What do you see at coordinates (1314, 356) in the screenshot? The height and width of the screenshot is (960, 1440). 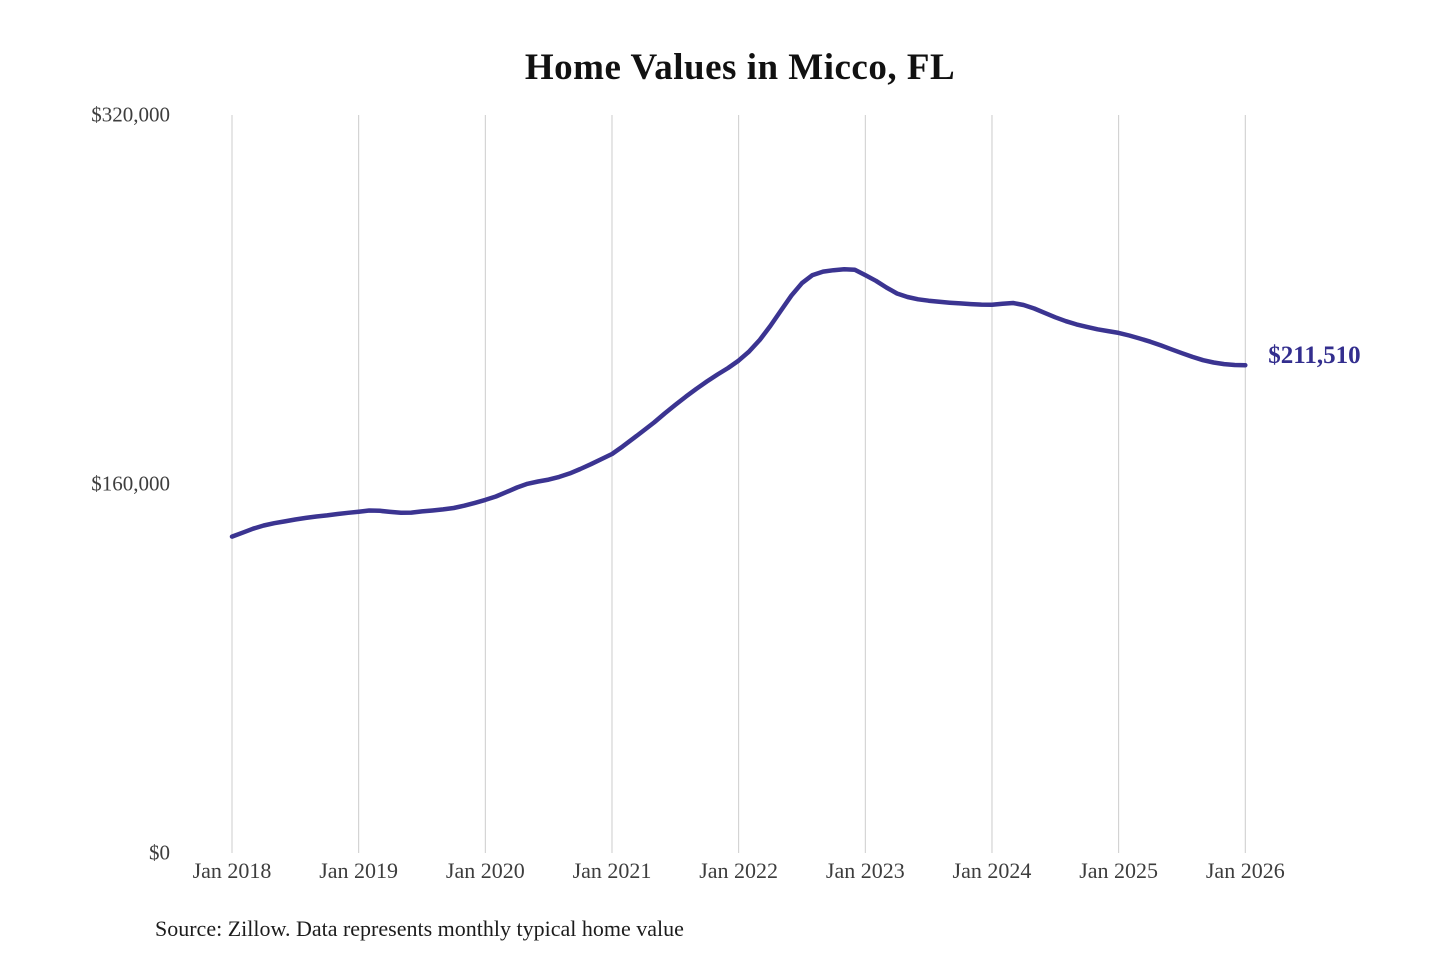 I see `current-value-label: $211,510` at bounding box center [1314, 356].